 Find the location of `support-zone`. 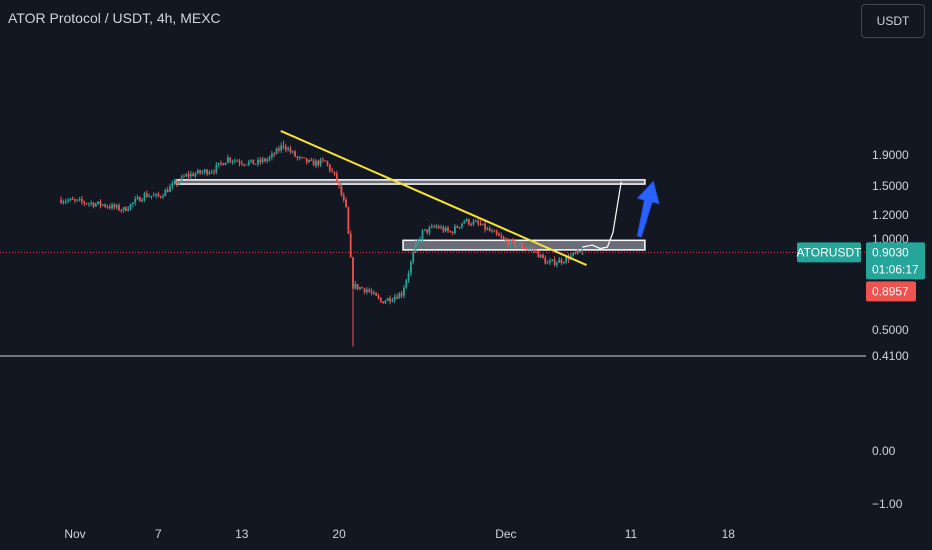

support-zone is located at coordinates (524, 245).